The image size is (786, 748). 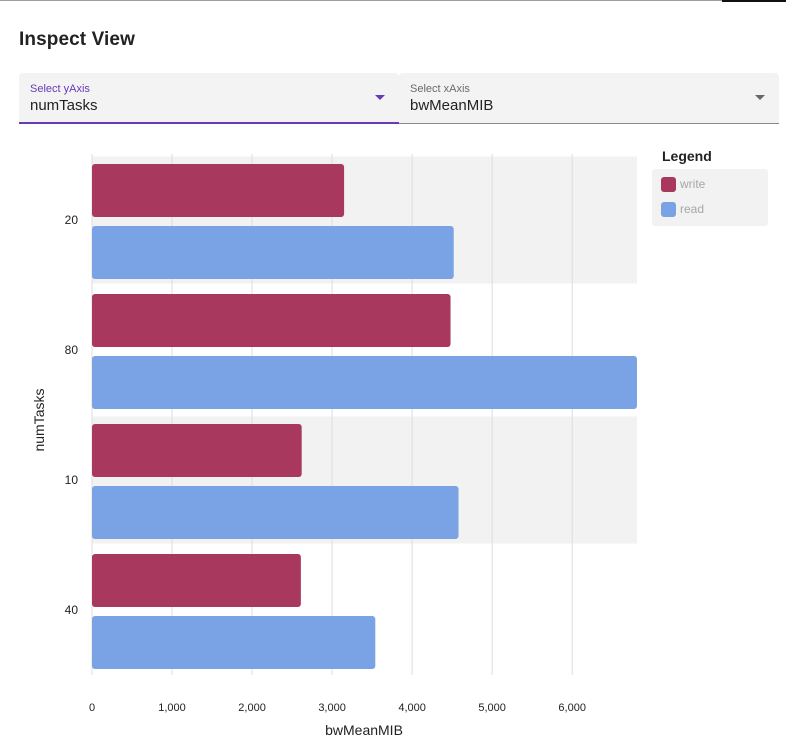 What do you see at coordinates (252, 708) in the screenshot?
I see `x-tick-label: 2,000` at bounding box center [252, 708].